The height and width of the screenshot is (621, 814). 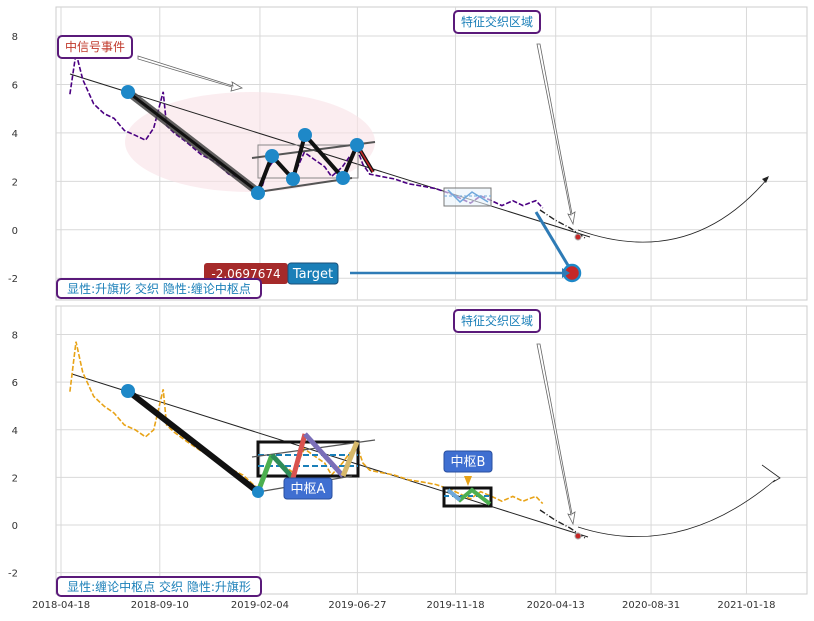 What do you see at coordinates (193, 441) in the screenshot?
I see `flagpole-segment` at bounding box center [193, 441].